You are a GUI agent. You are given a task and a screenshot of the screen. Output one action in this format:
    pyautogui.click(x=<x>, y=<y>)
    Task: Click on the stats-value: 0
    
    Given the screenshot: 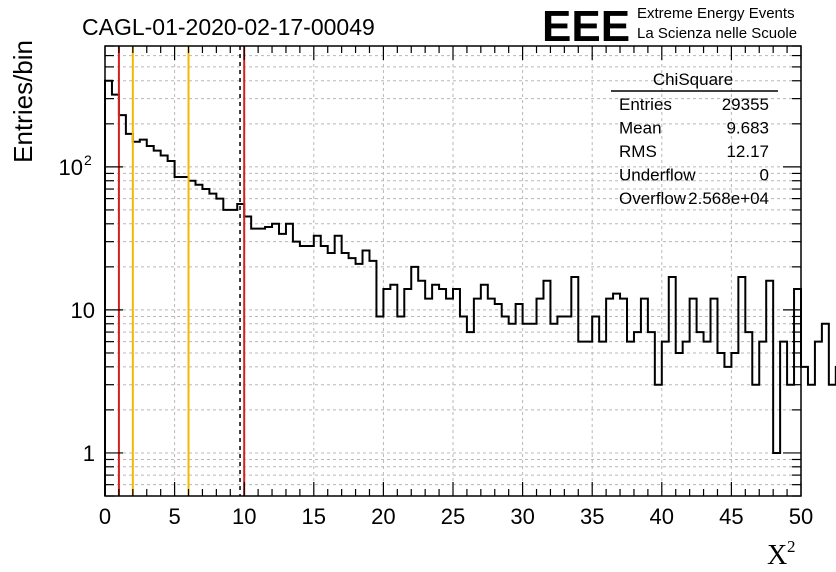 What is the action you would take?
    pyautogui.click(x=764, y=175)
    